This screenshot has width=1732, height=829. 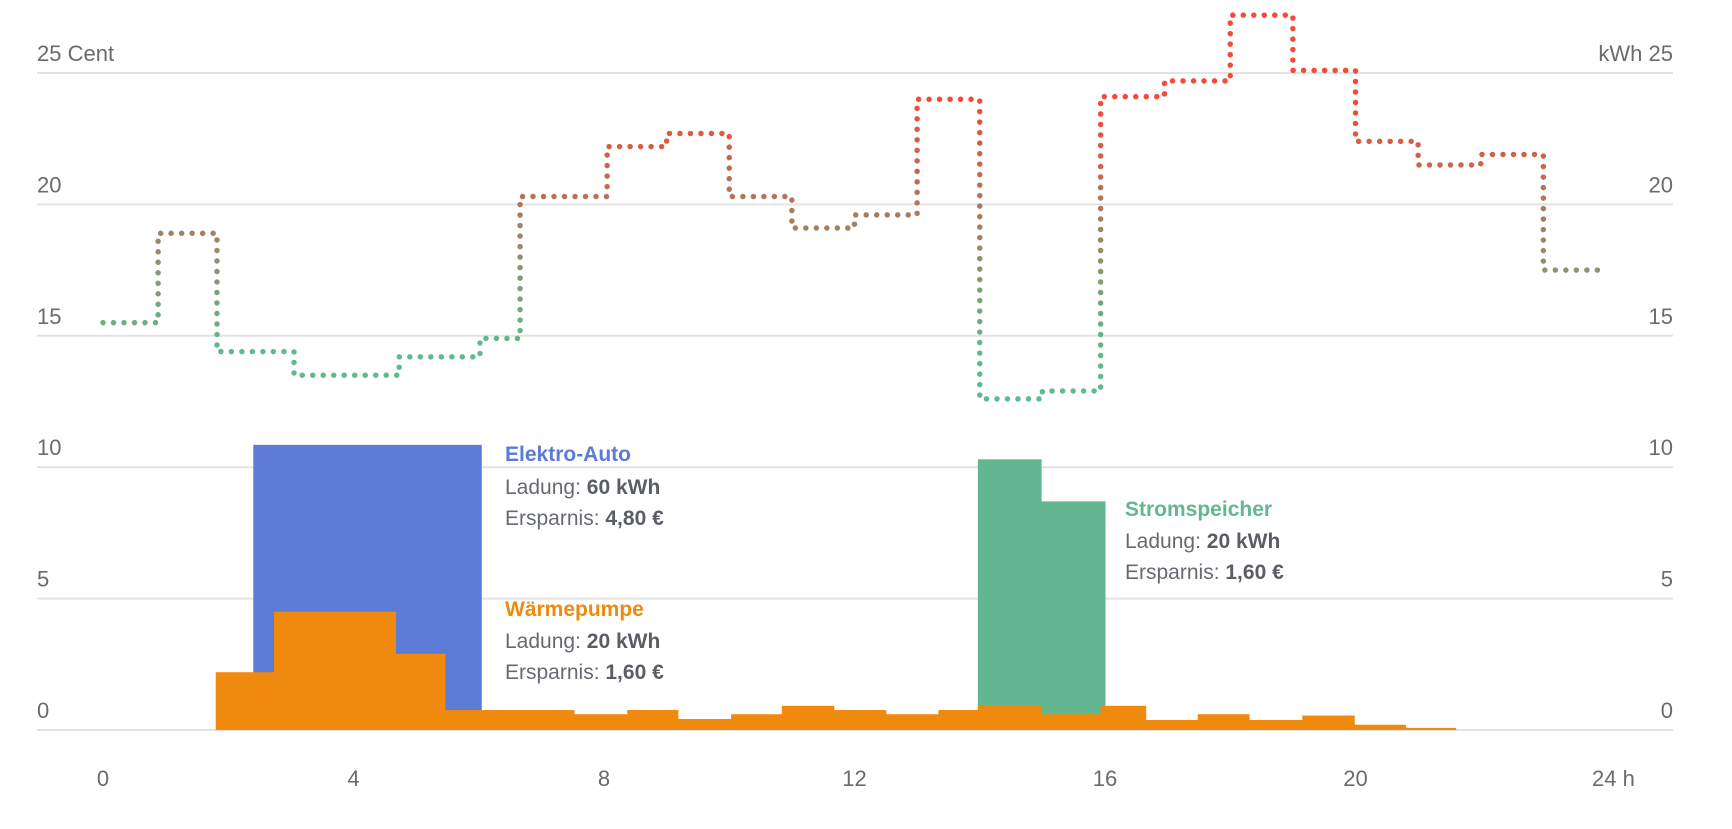 What do you see at coordinates (574, 609) in the screenshot?
I see `annotation-title: Wärmepumpe` at bounding box center [574, 609].